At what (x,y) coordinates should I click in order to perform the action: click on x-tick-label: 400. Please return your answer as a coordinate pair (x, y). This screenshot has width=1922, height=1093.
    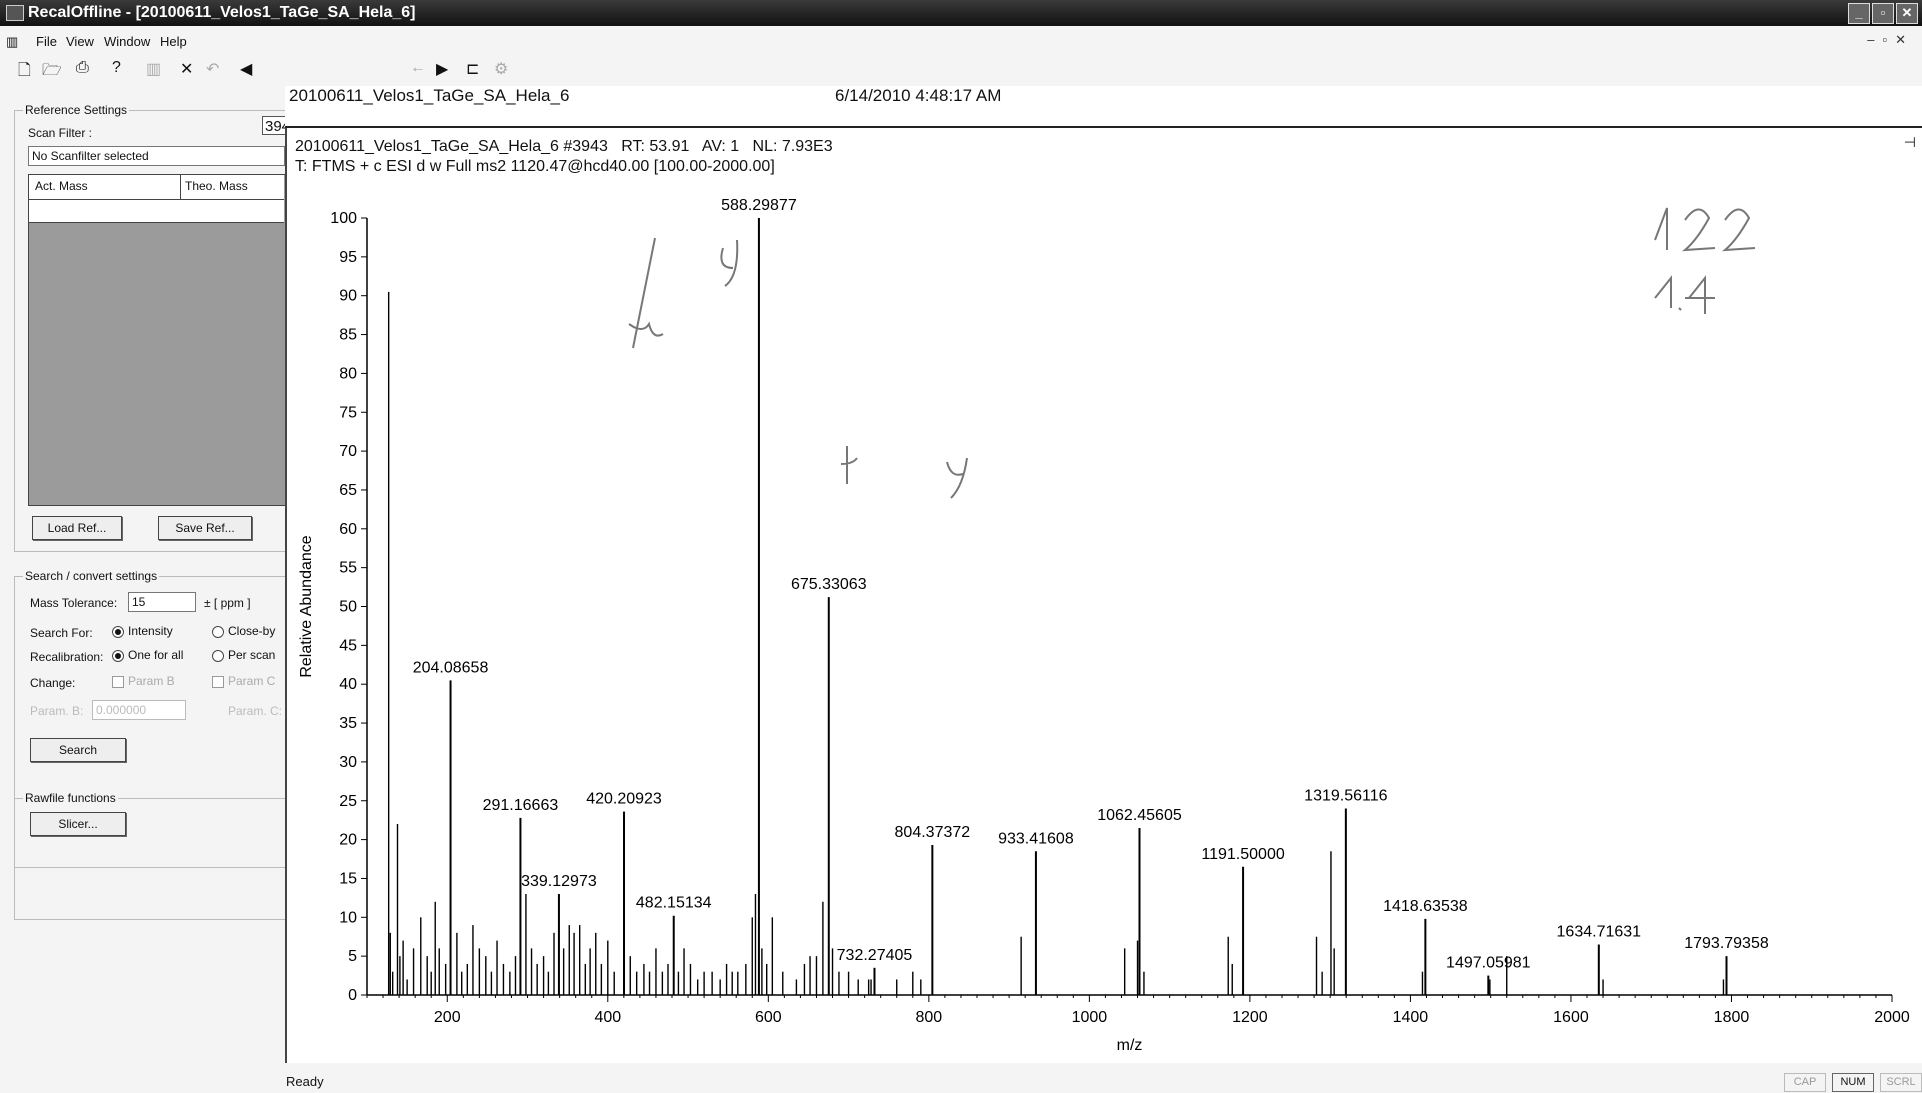
    Looking at the image, I should click on (607, 1017).